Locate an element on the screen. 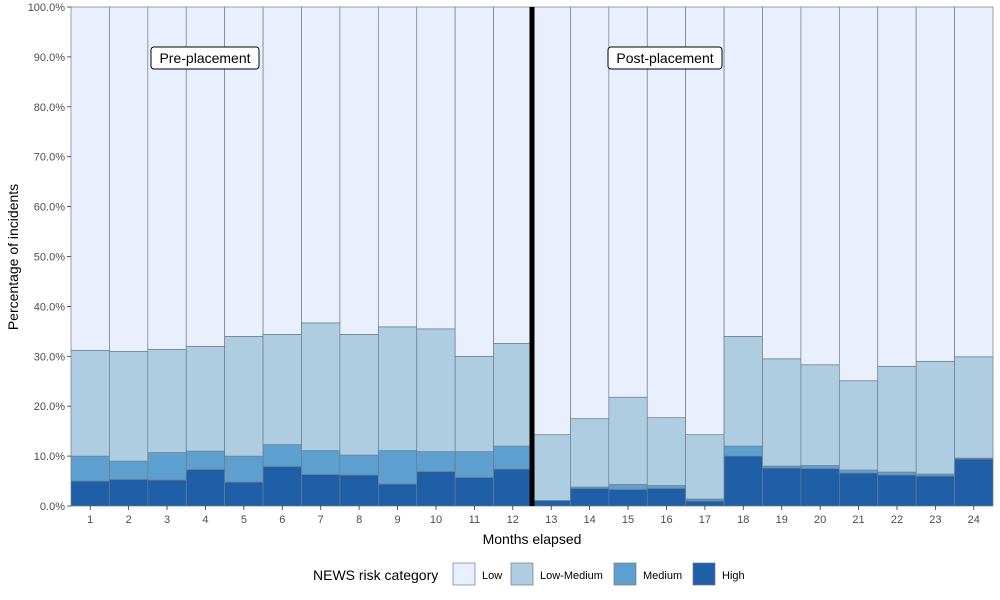  y-tick-label: 30.0% is located at coordinates (49, 357).